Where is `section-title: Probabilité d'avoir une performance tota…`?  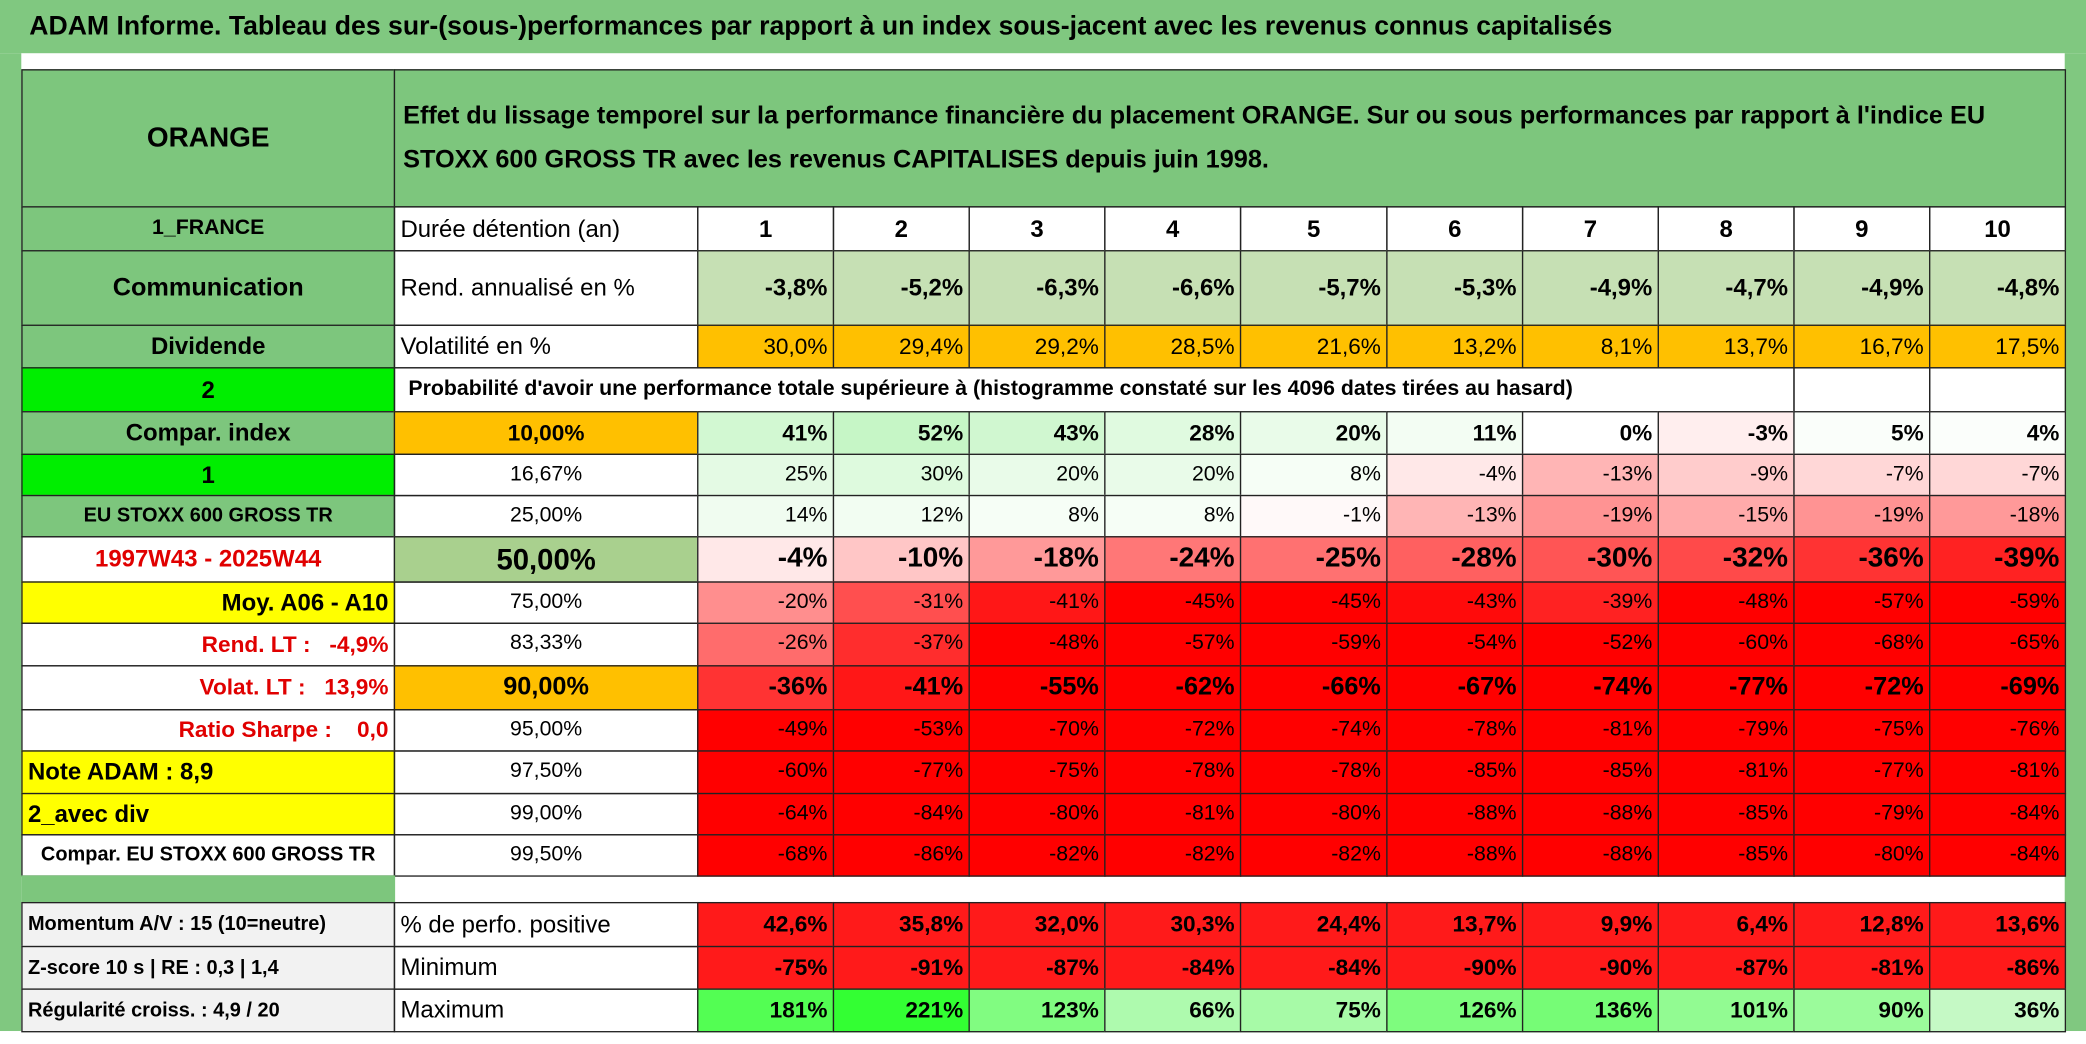
section-title: Probabilité d'avoir une performance tota… is located at coordinates (1094, 390).